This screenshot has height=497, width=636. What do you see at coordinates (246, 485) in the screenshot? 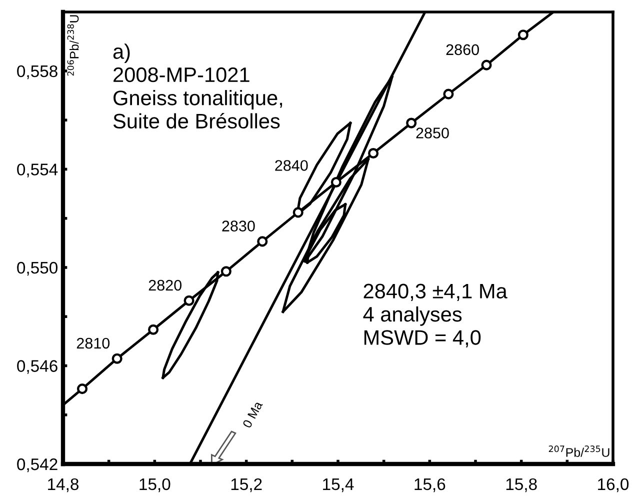
I see `x-tick-label: 15,2` at bounding box center [246, 485].